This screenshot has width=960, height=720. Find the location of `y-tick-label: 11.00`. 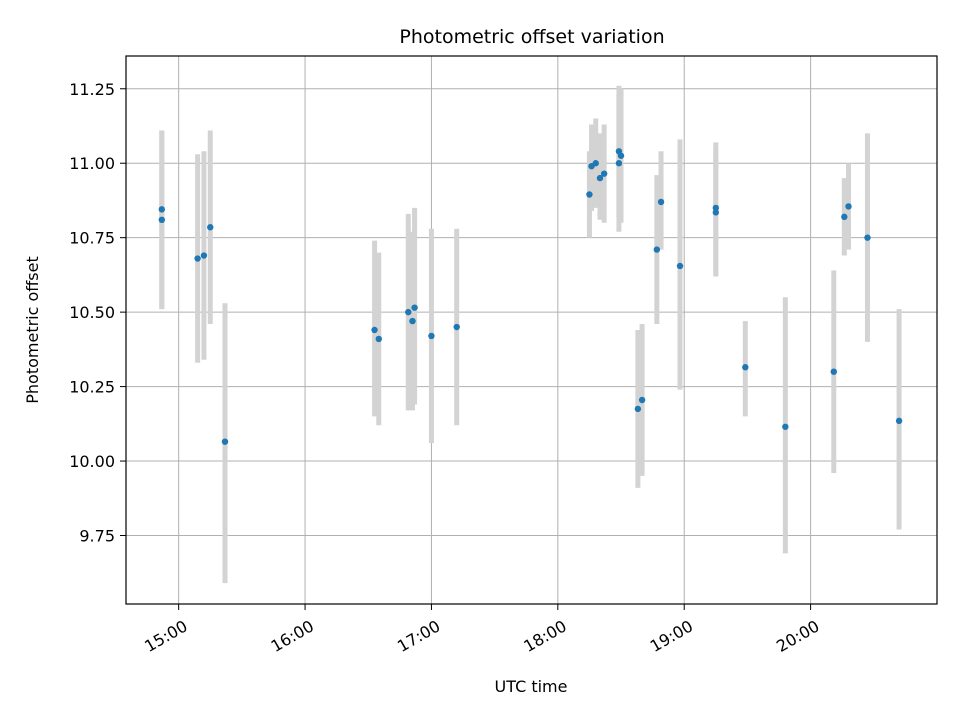

y-tick-label: 11.00 is located at coordinates (92, 163).